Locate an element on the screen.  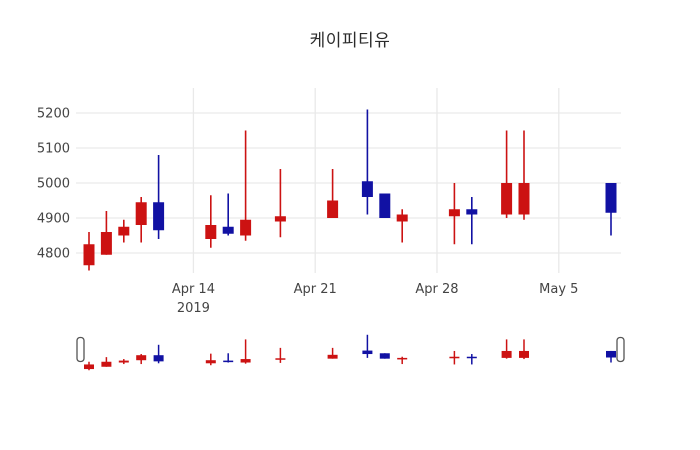
x-tick-label: Apr 28 is located at coordinates (436, 289).